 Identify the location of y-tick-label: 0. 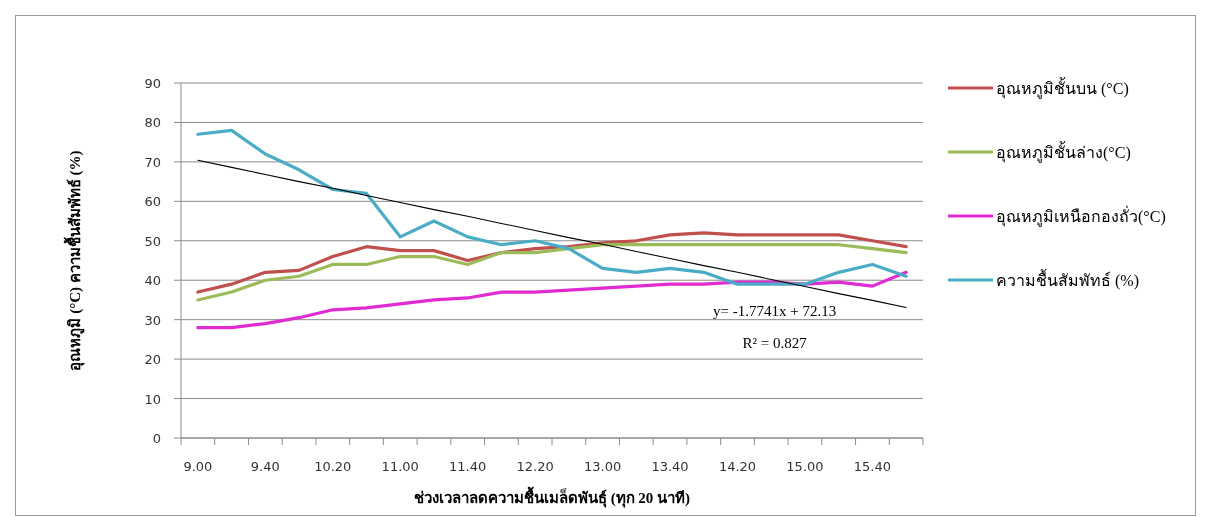
(156, 438).